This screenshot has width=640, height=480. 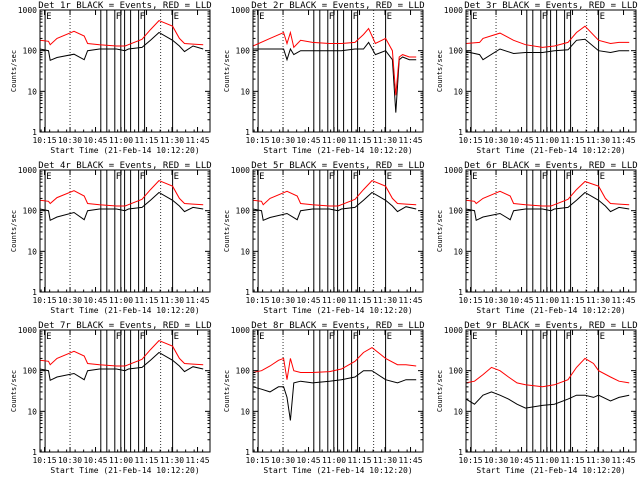 What do you see at coordinates (124, 166) in the screenshot?
I see `panel-title: Det 4r BLACK = Events, RED = LLD` at bounding box center [124, 166].